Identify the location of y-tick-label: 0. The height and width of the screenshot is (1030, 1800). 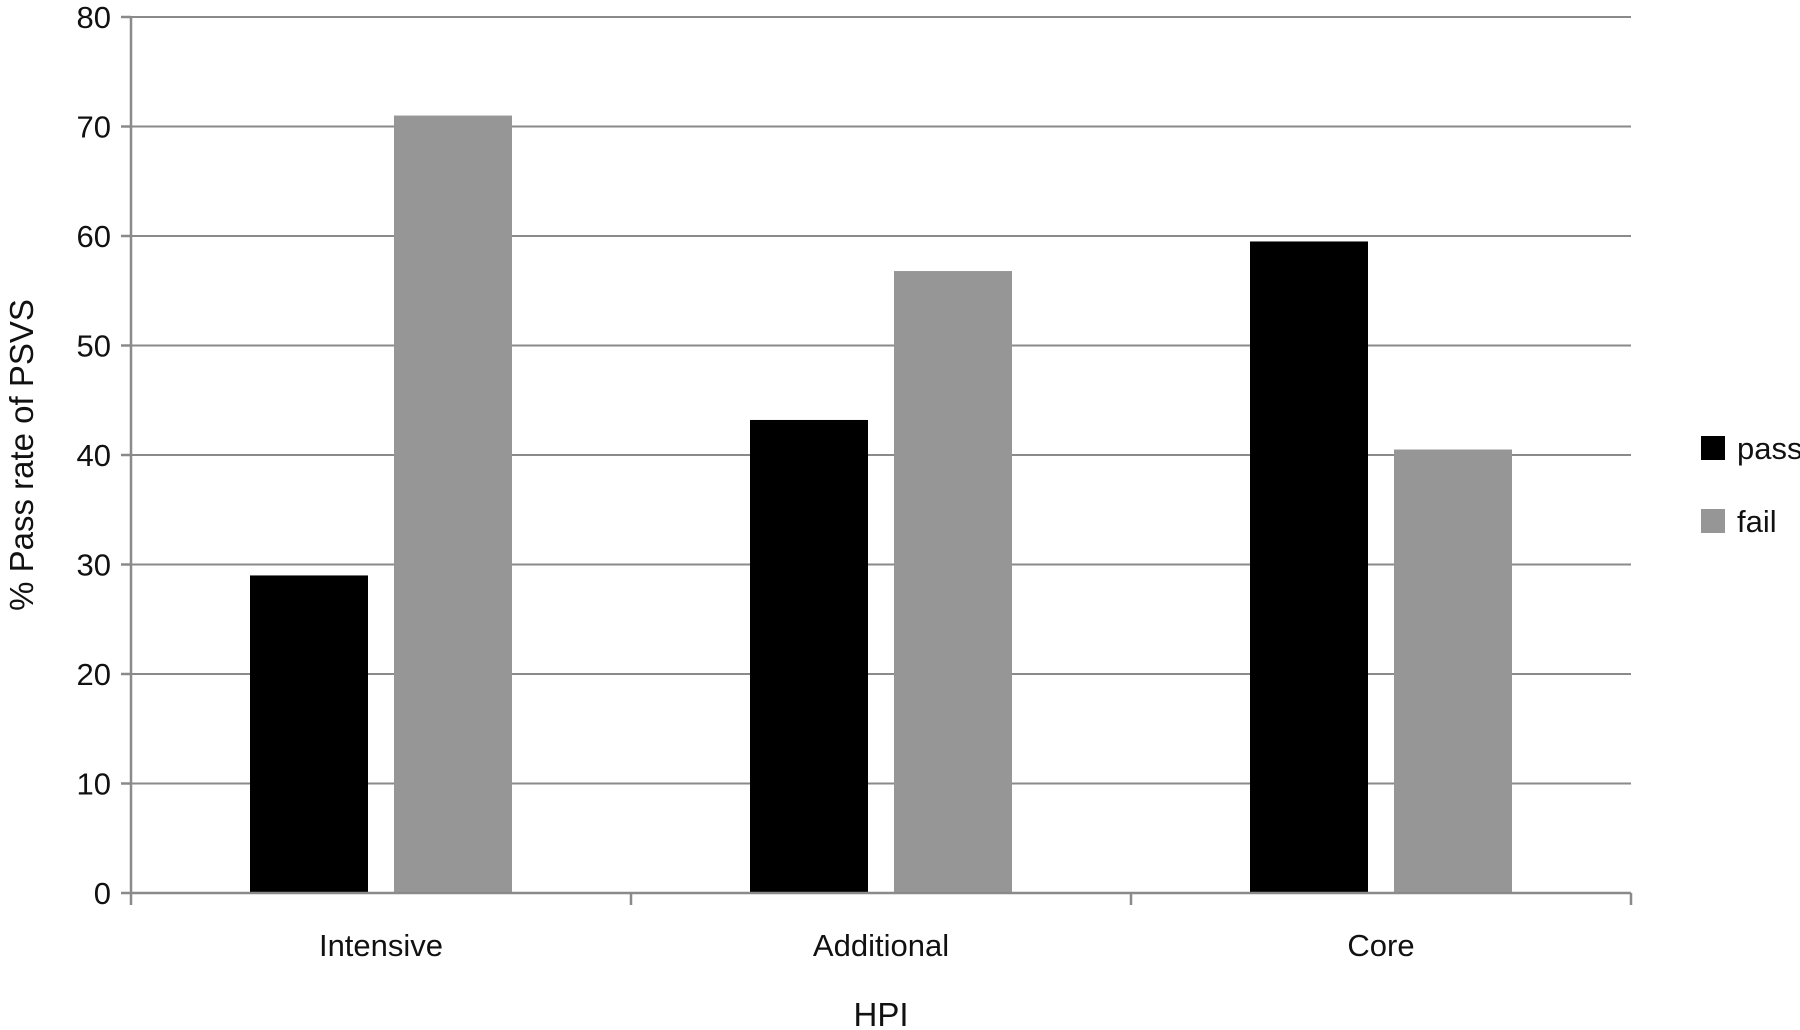
(102, 893).